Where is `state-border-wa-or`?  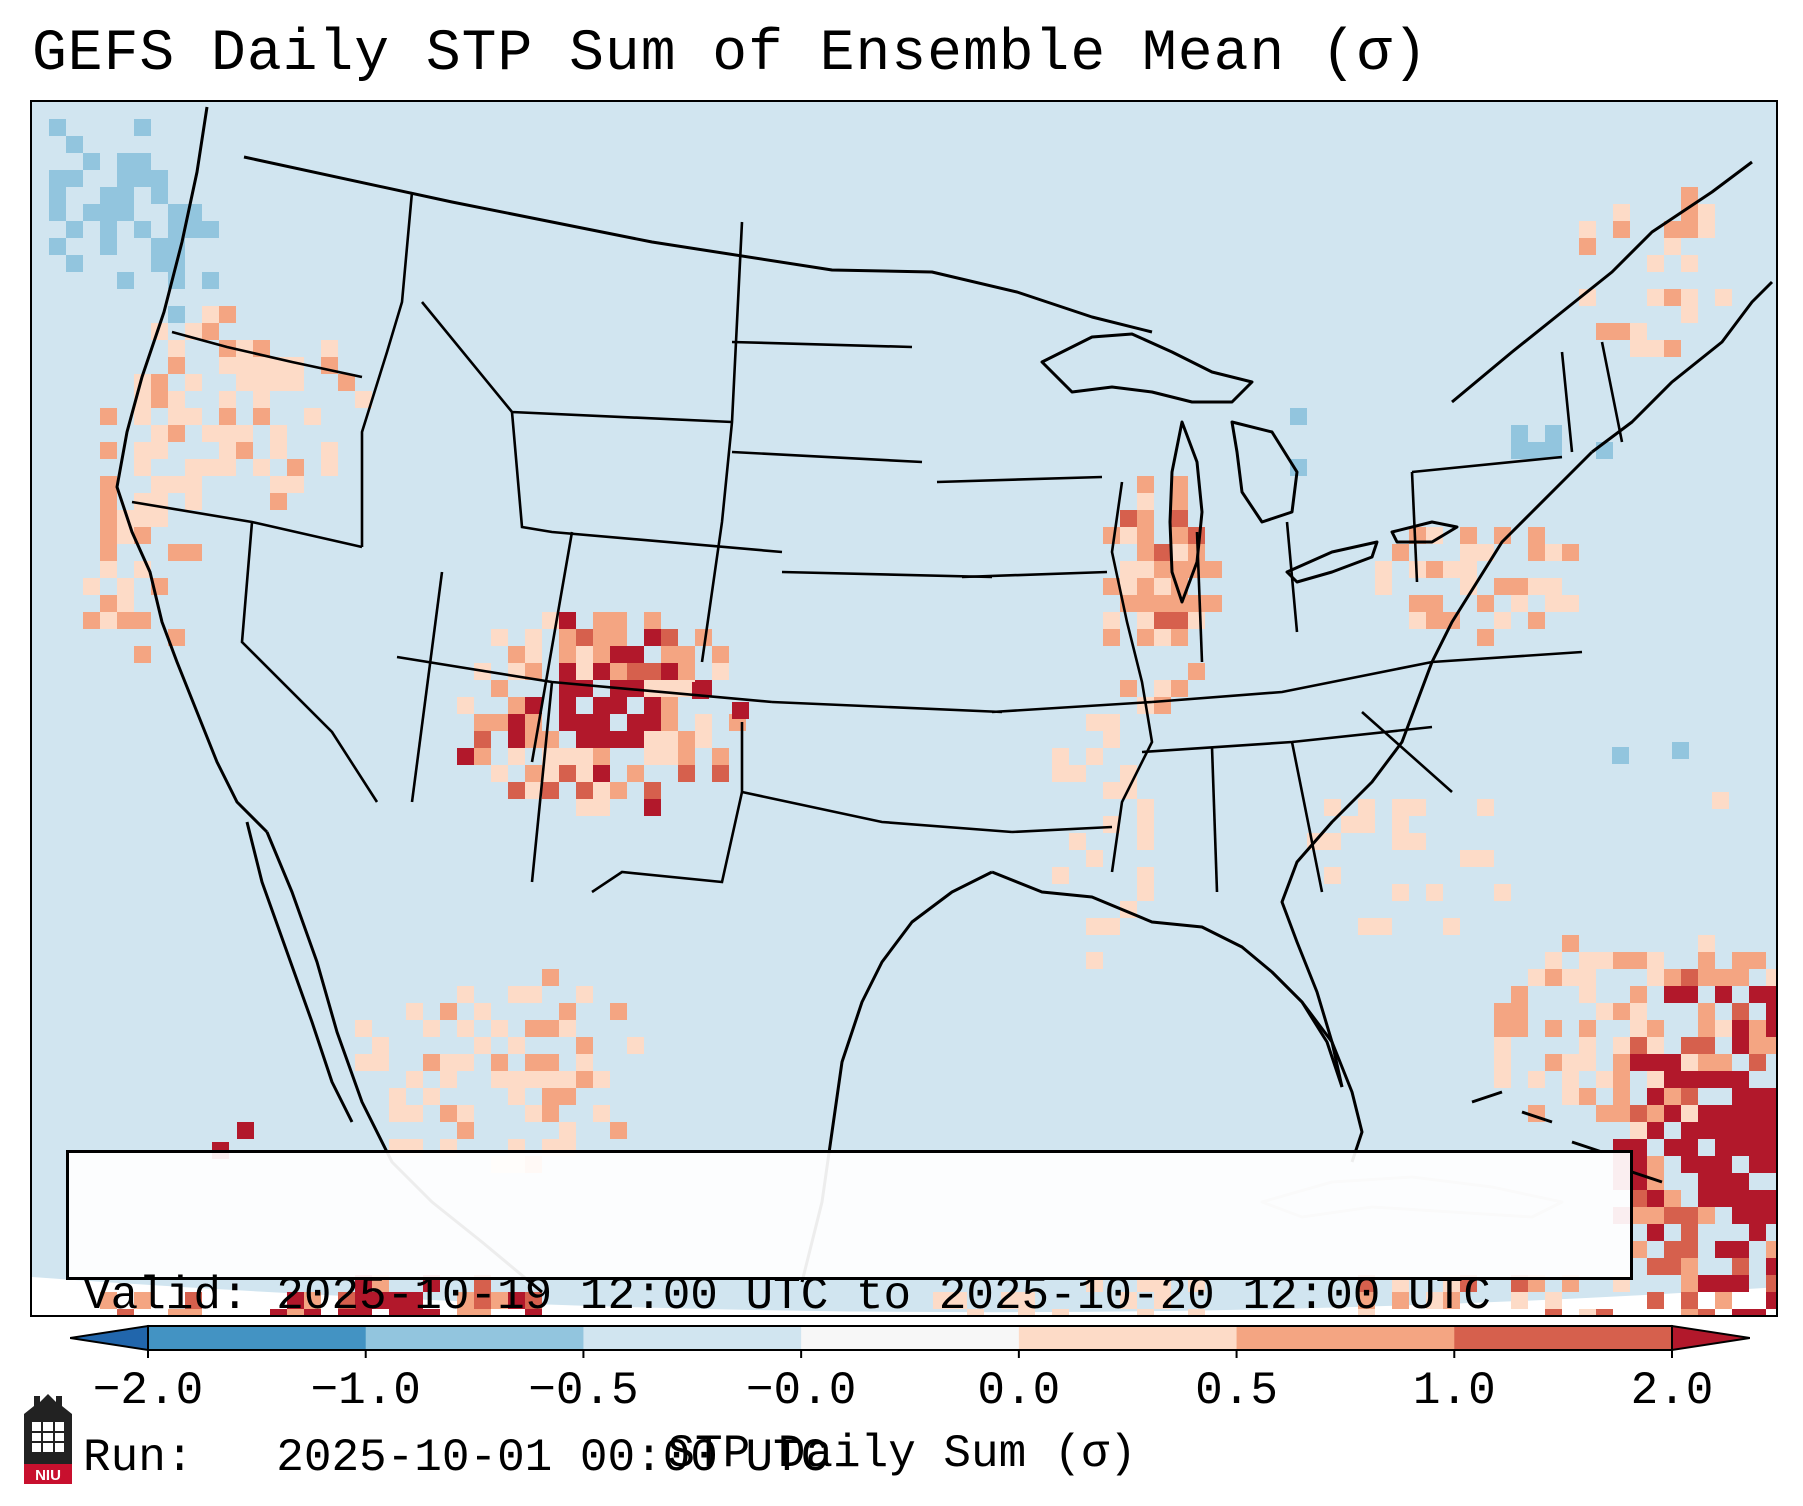 state-border-wa-or is located at coordinates (267, 354).